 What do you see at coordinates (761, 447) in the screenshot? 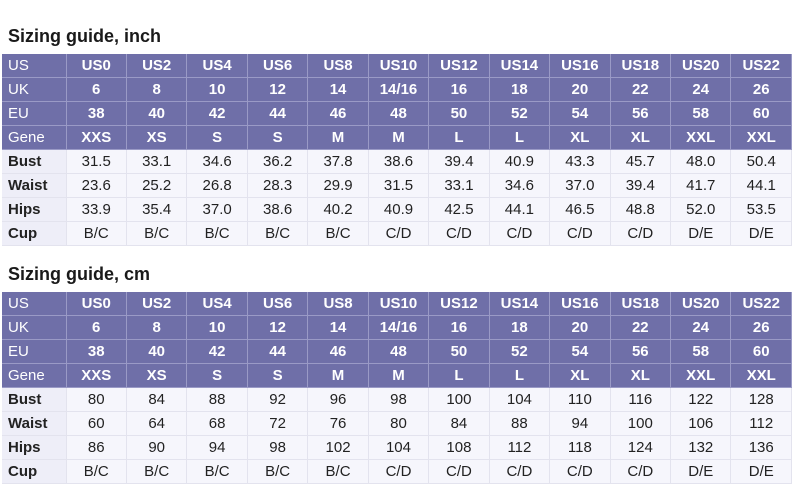
I see `table-cell: 136` at bounding box center [761, 447].